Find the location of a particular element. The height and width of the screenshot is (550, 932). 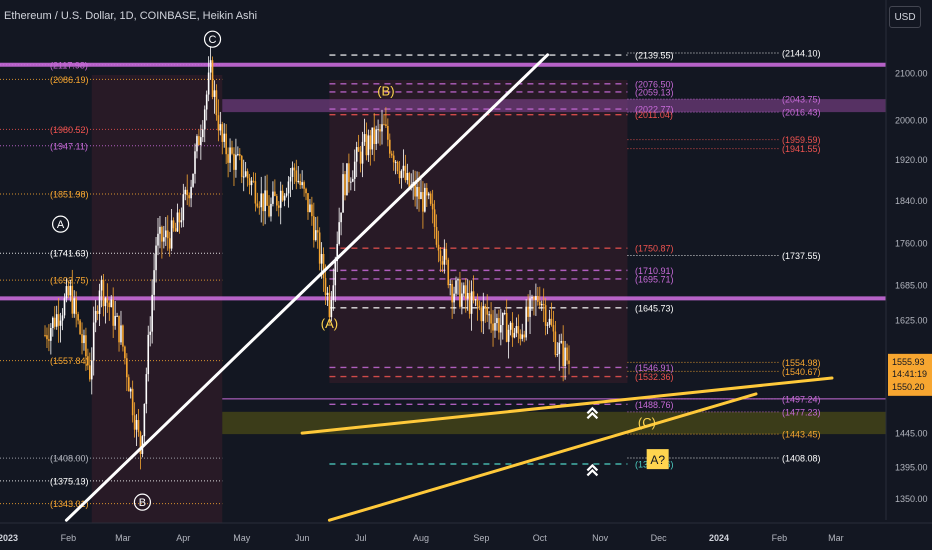

wave-label-3: C is located at coordinates (213, 40).